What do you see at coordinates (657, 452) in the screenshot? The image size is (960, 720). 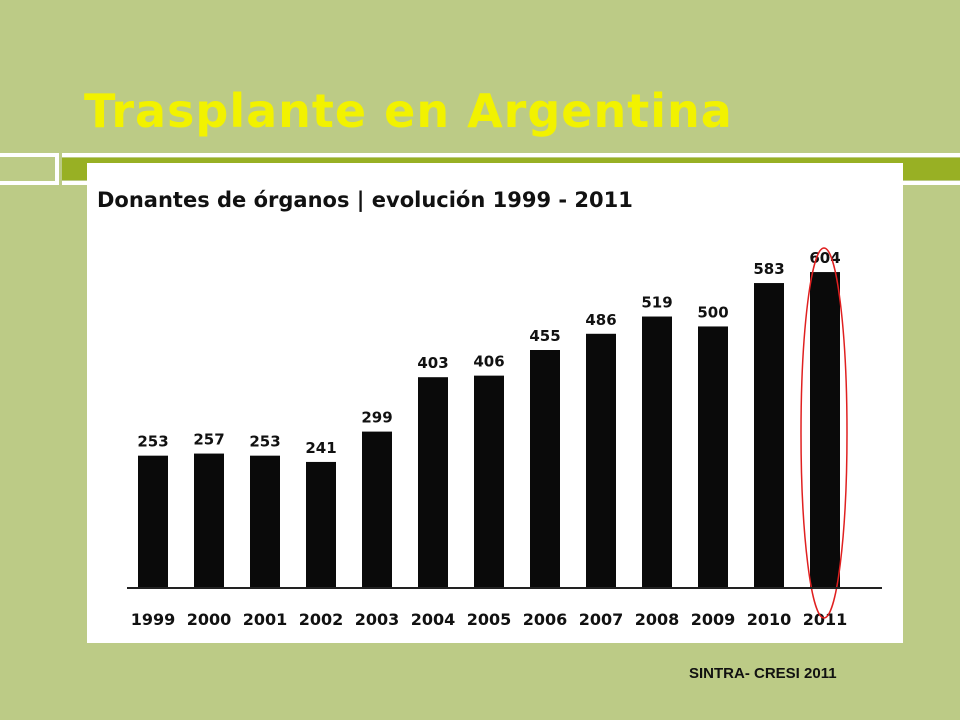 I see `bar-2008` at bounding box center [657, 452].